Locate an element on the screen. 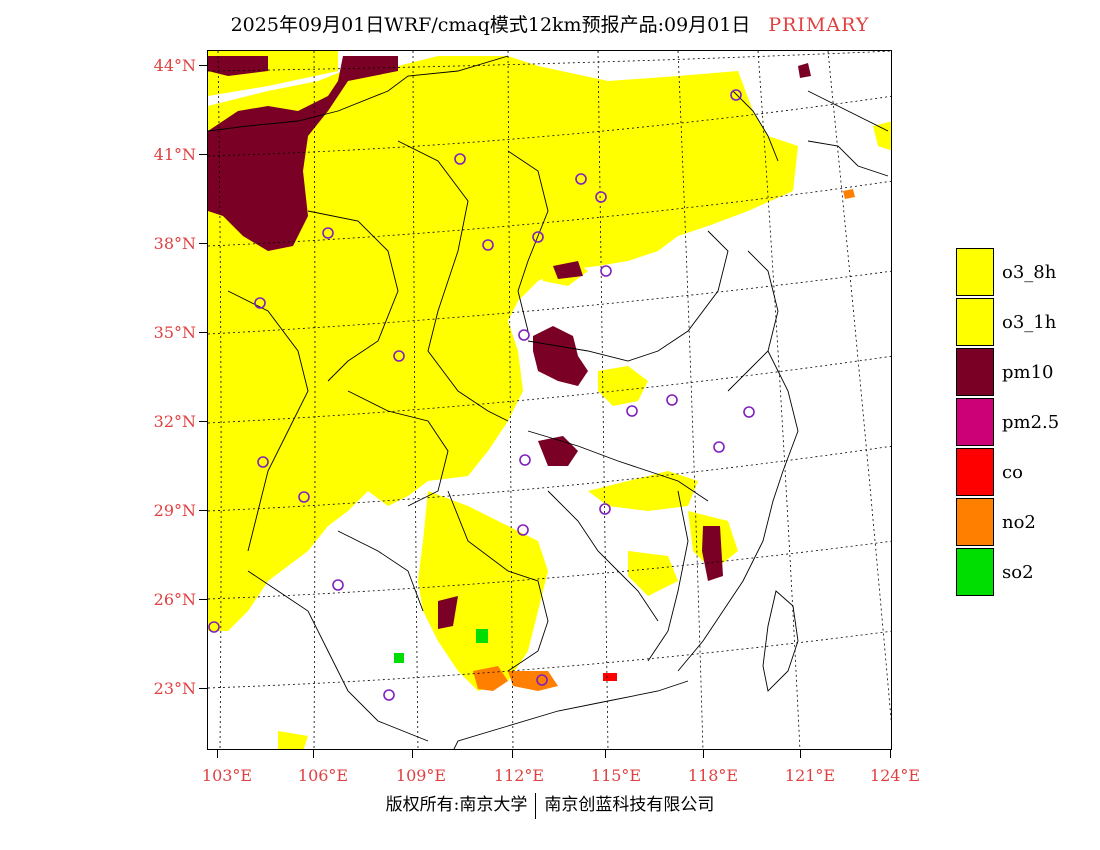 The height and width of the screenshot is (850, 1100). copyright-footer: 版权所有:南京大学 南京创蓝科技有限公司 is located at coordinates (550, 804).